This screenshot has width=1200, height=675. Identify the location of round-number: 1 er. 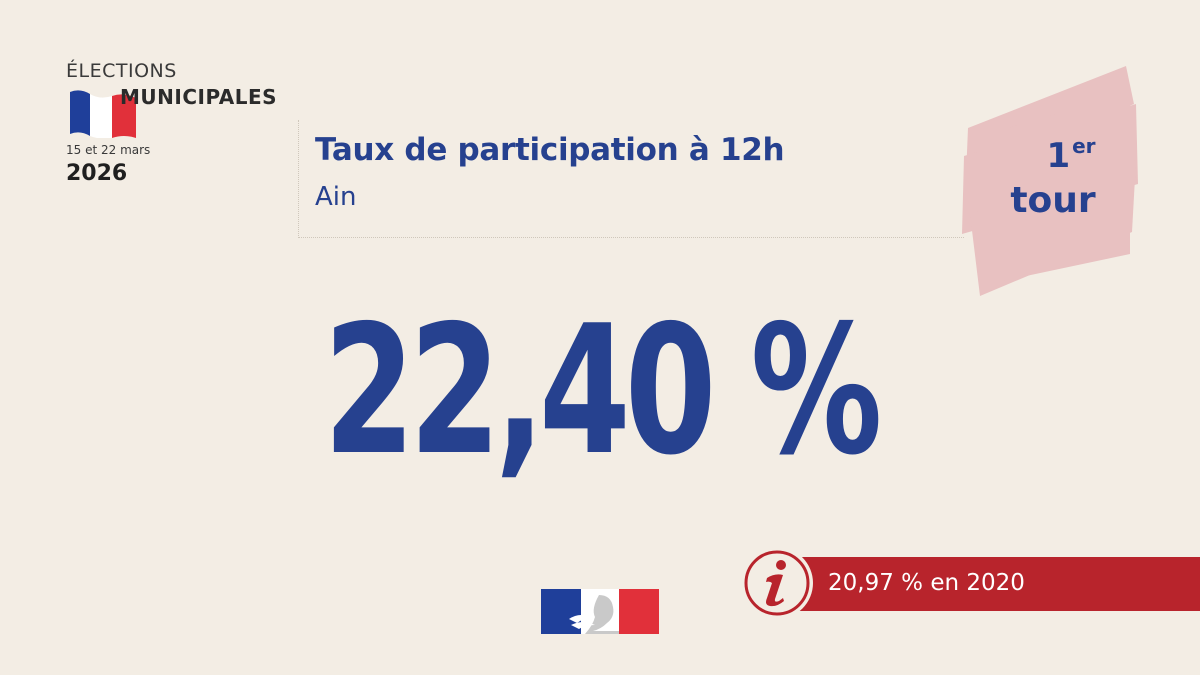
(1071, 155).